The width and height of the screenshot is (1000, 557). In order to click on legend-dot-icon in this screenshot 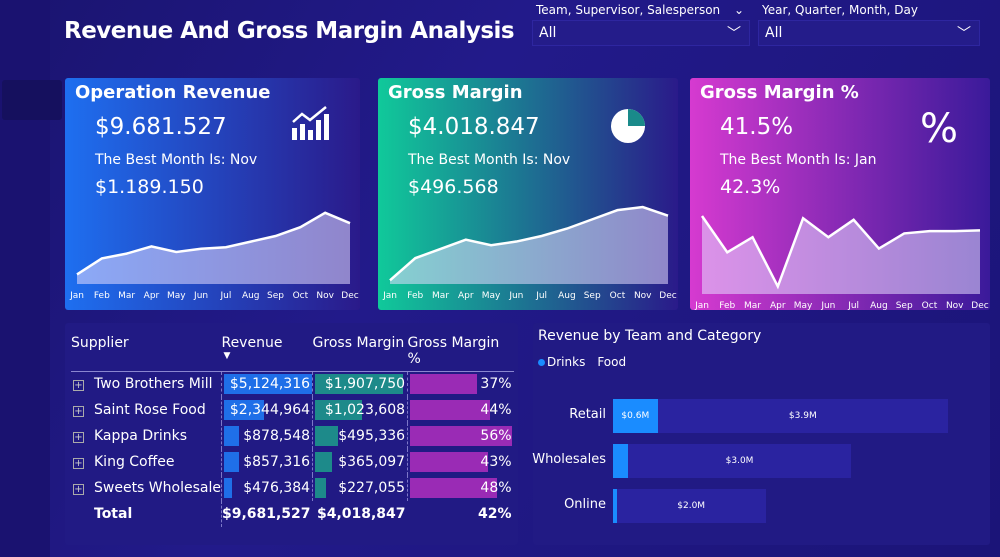, I will do `click(541, 362)`.